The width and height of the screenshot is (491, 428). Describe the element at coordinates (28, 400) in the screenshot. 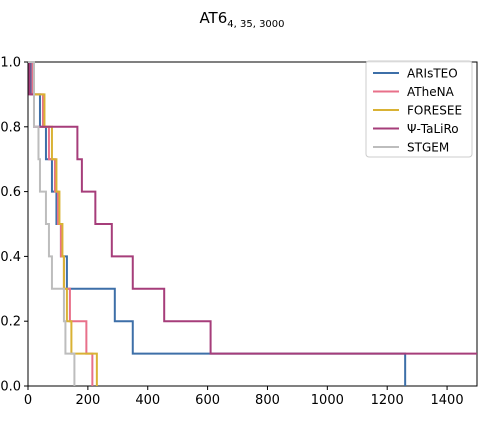

I see `x-tick-label: 0` at that location.